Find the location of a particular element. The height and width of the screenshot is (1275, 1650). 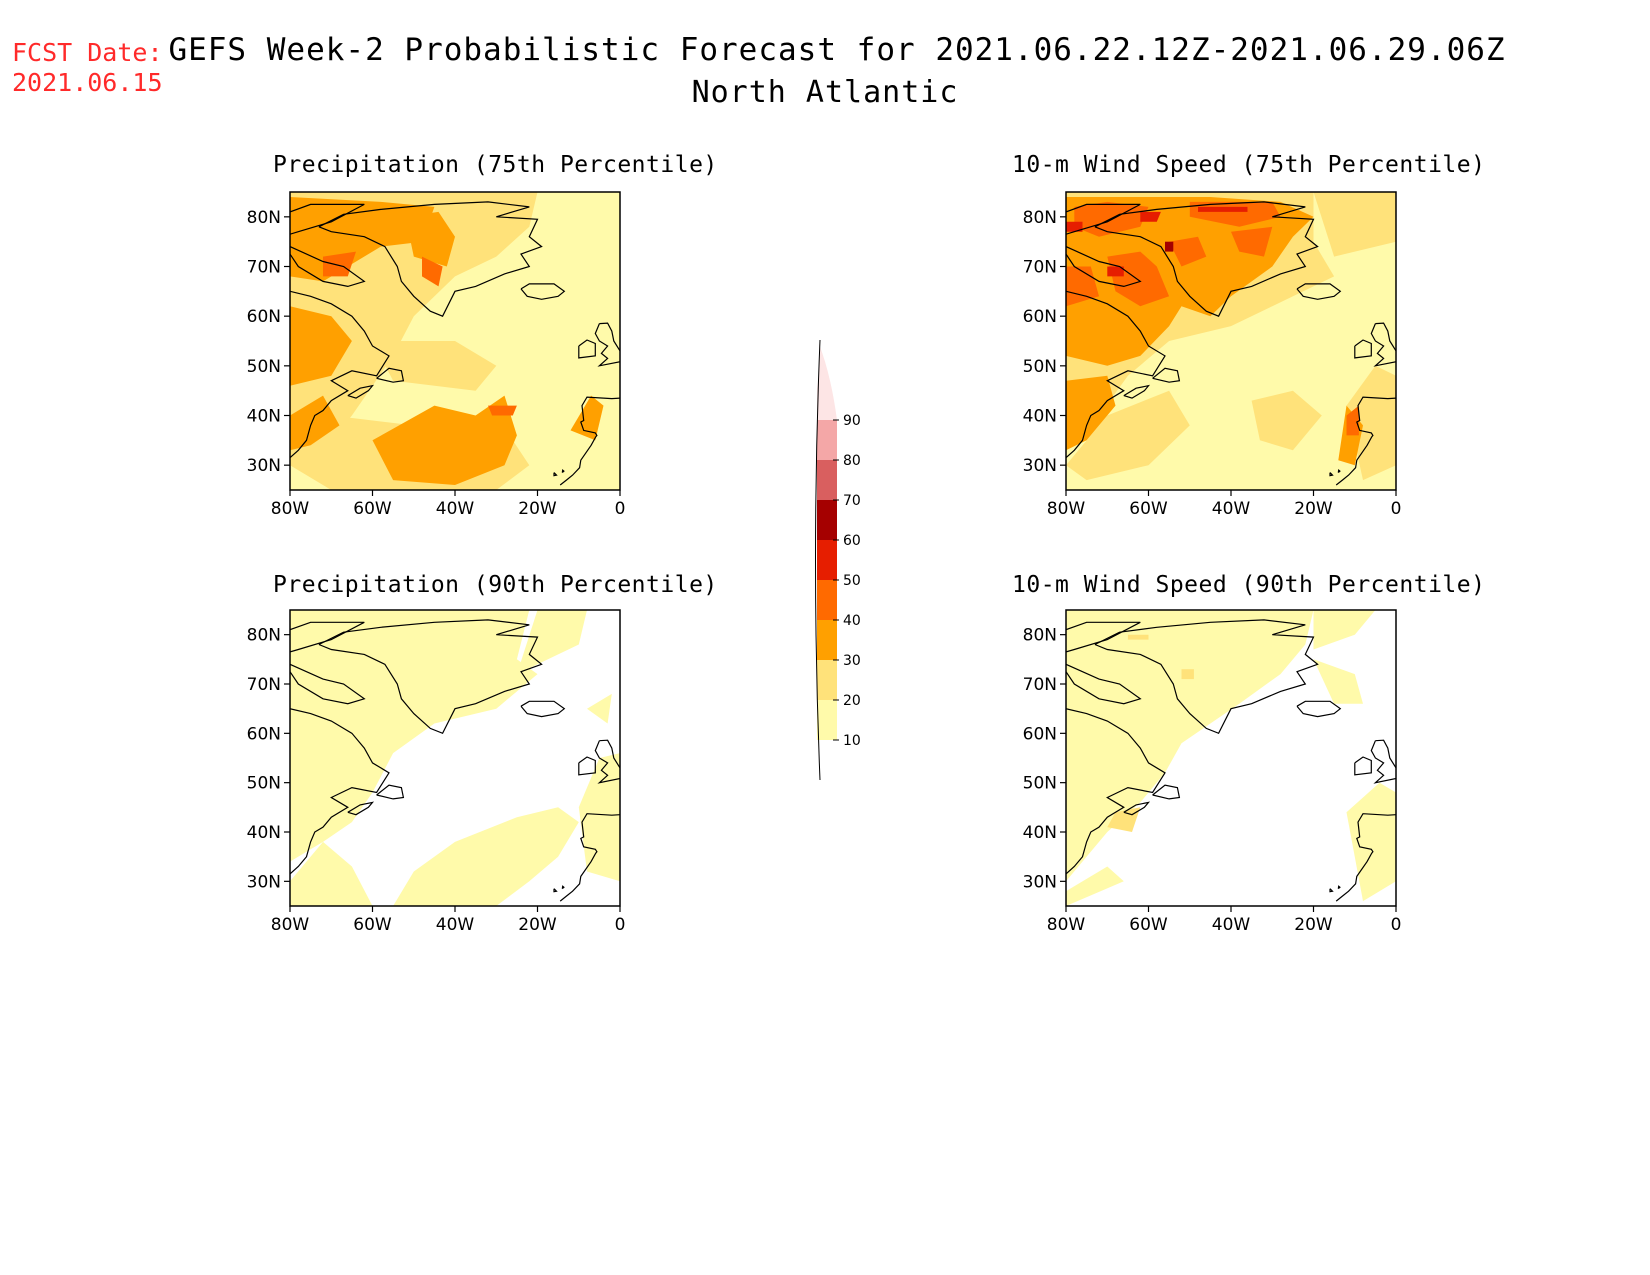

map-fill-precip90 is located at coordinates (455, 758).